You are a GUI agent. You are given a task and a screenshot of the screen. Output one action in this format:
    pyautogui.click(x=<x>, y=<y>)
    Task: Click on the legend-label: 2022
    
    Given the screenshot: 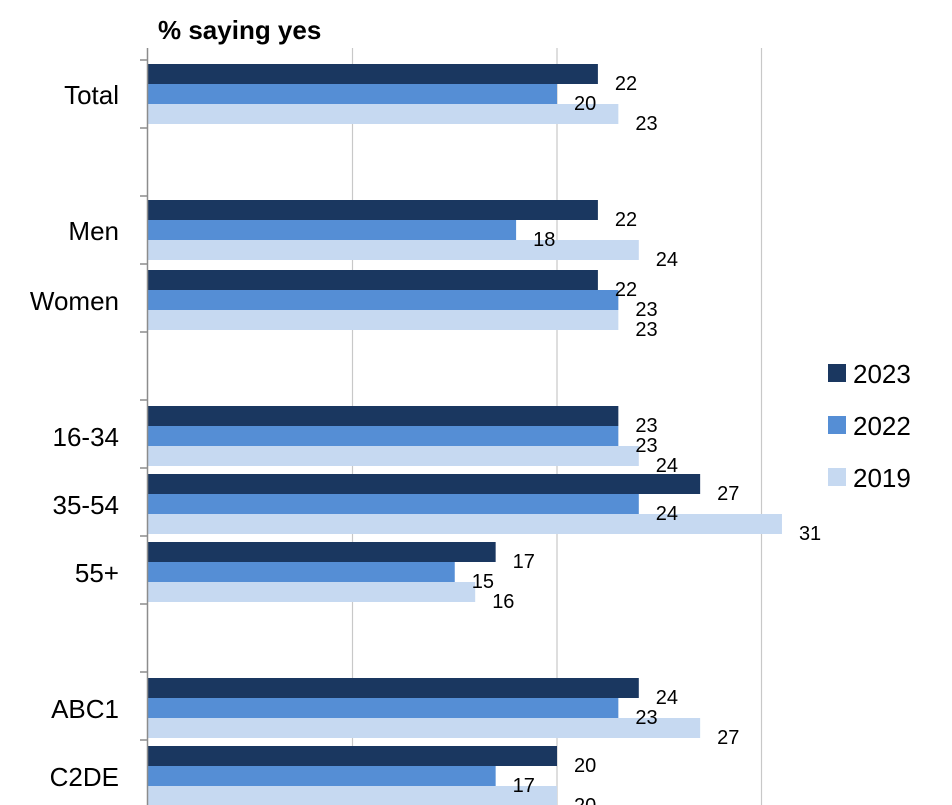 What is the action you would take?
    pyautogui.click(x=882, y=426)
    